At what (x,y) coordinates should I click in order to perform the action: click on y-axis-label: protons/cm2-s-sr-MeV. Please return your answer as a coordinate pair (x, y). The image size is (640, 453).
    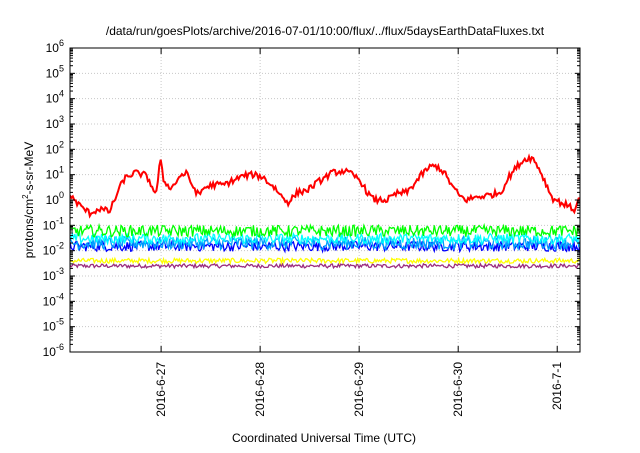
    Looking at the image, I should click on (28, 200).